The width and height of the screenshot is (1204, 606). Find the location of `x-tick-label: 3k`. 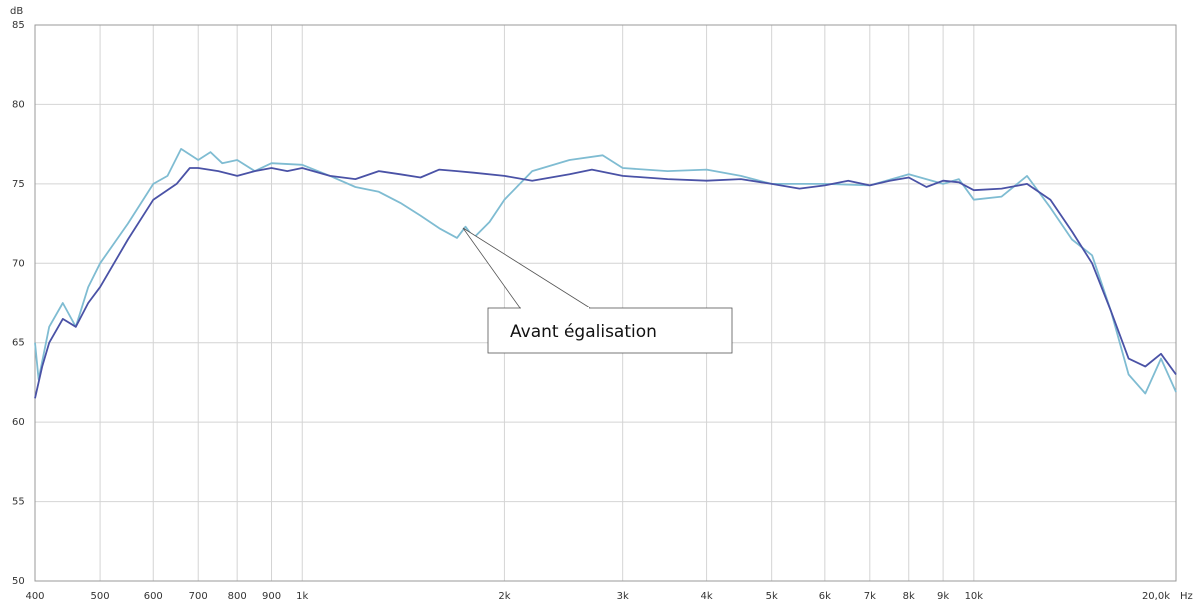

x-tick-label: 3k is located at coordinates (623, 596).